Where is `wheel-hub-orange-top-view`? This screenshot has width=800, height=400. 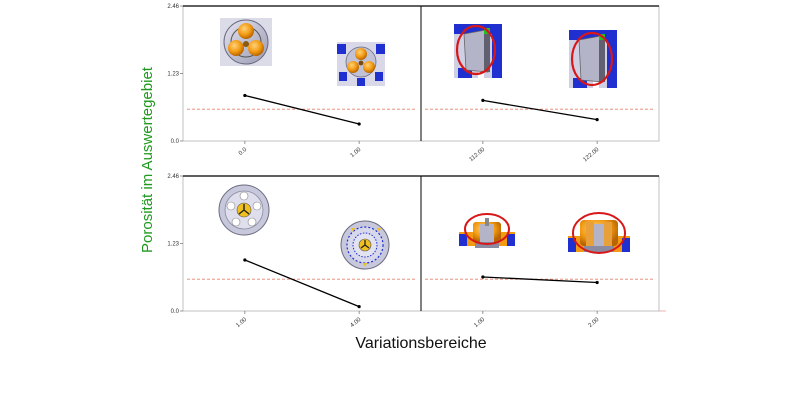 wheel-hub-orange-top-view is located at coordinates (246, 42).